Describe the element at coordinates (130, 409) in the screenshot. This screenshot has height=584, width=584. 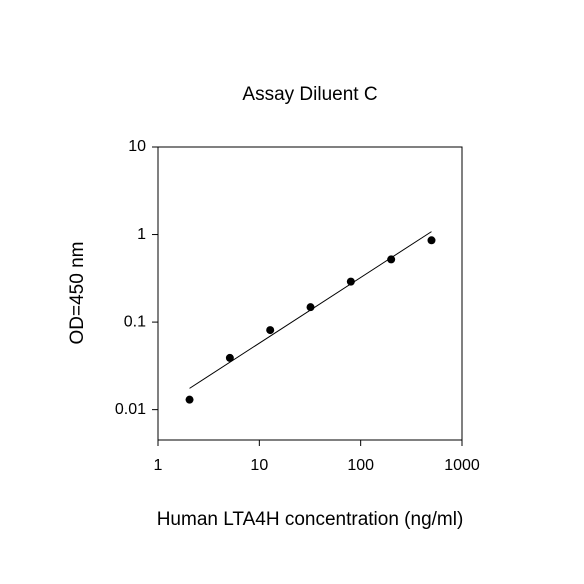
I see `y-tick-label: 0.01` at that location.